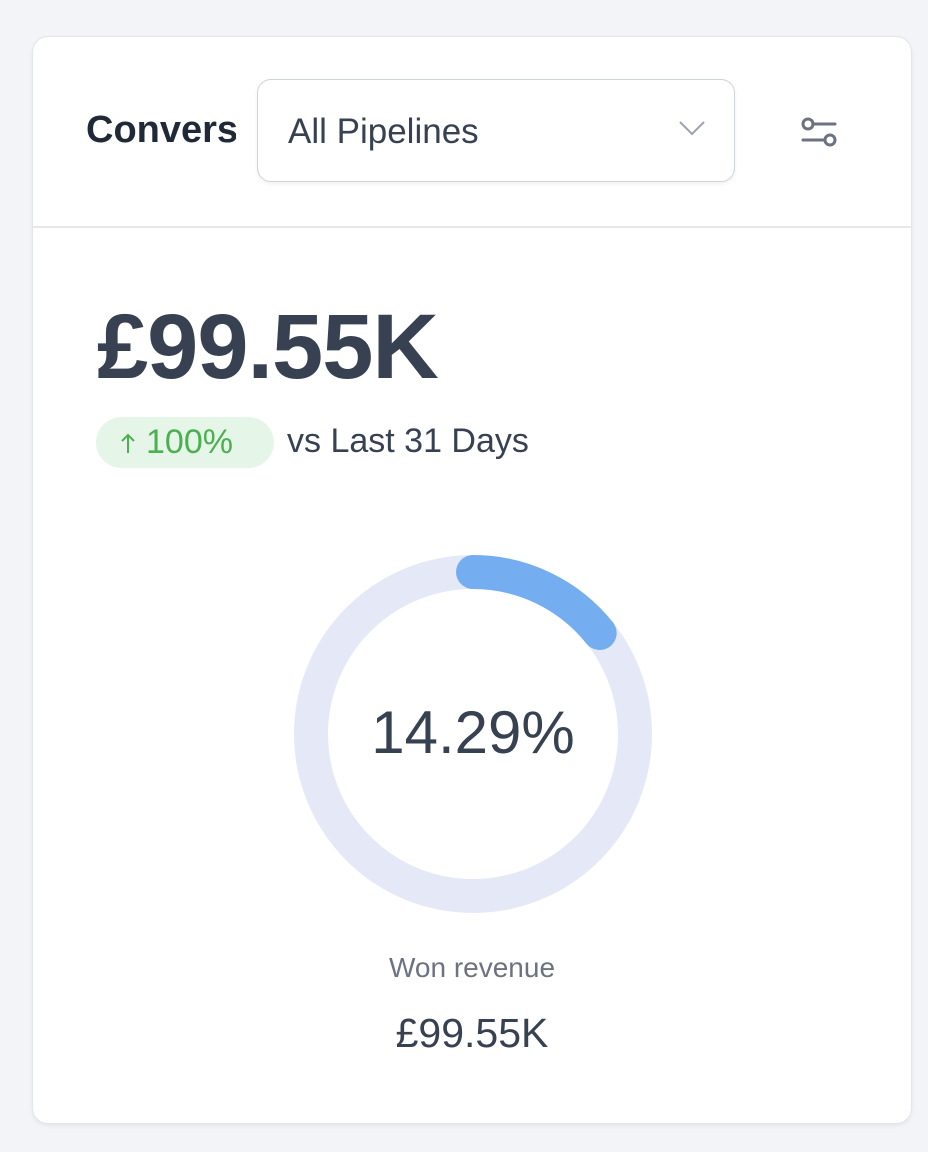 This screenshot has width=928, height=1152. I want to click on gauge-label: 14.29%, so click(473, 732).